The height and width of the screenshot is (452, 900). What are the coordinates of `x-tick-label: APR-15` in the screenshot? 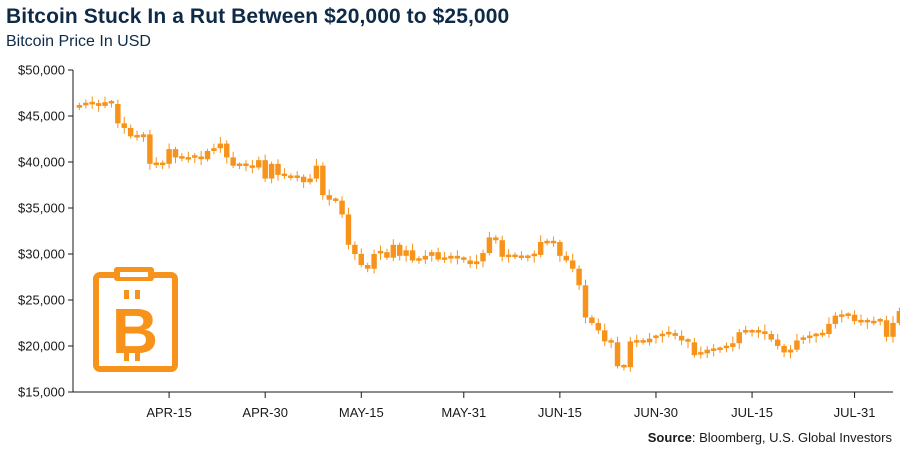 It's located at (169, 412).